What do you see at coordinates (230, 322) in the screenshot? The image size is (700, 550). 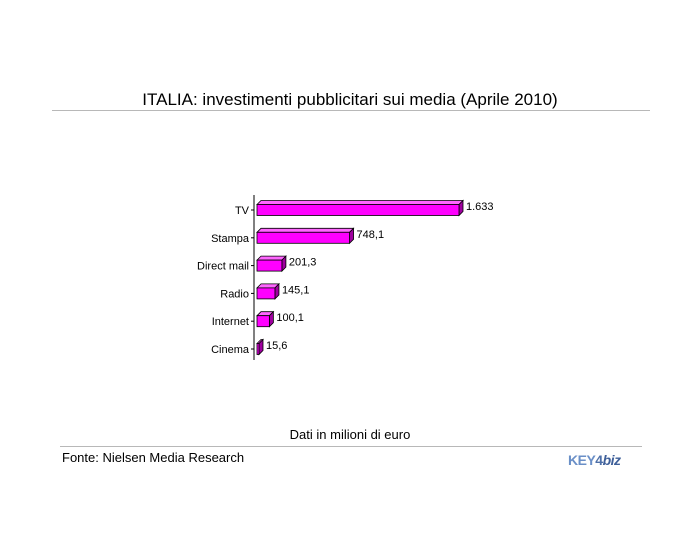 I see `category-label: Internet` at bounding box center [230, 322].